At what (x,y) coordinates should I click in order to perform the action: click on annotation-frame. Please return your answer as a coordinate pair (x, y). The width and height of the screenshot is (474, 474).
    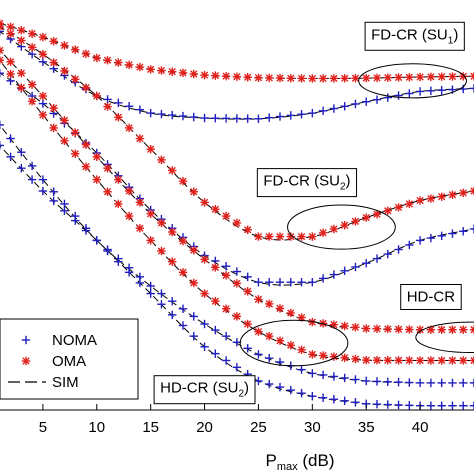
    Looking at the image, I should click on (431, 297).